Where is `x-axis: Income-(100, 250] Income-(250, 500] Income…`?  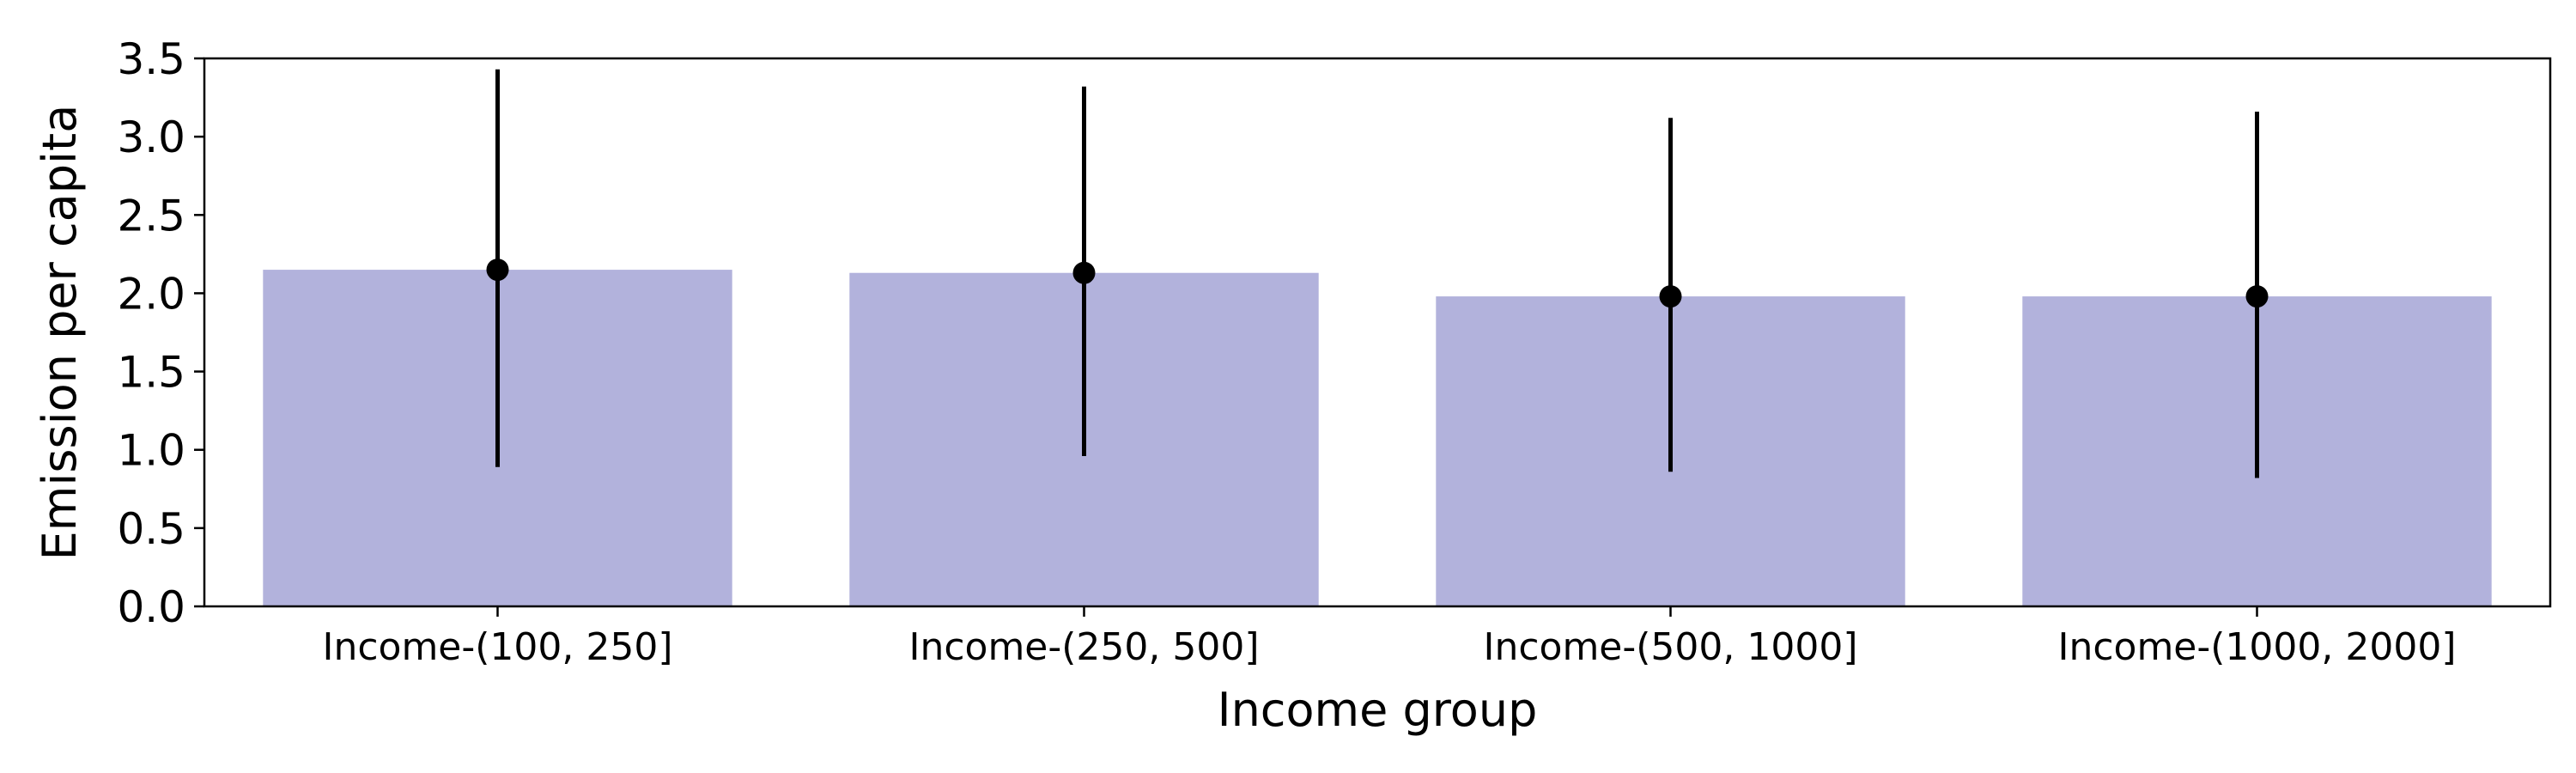 x-axis: Income-(100, 250] Income-(250, 500] Income… is located at coordinates (1389, 637).